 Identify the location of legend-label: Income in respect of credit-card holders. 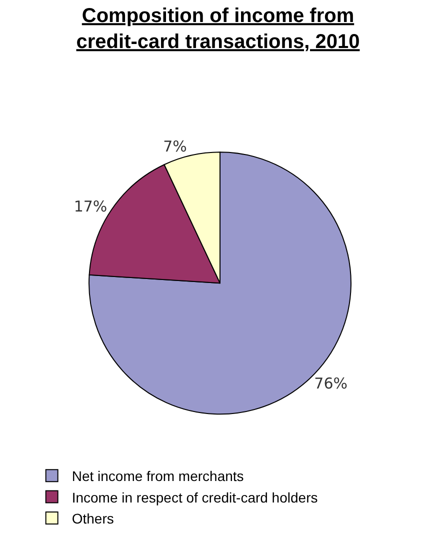
(195, 497).